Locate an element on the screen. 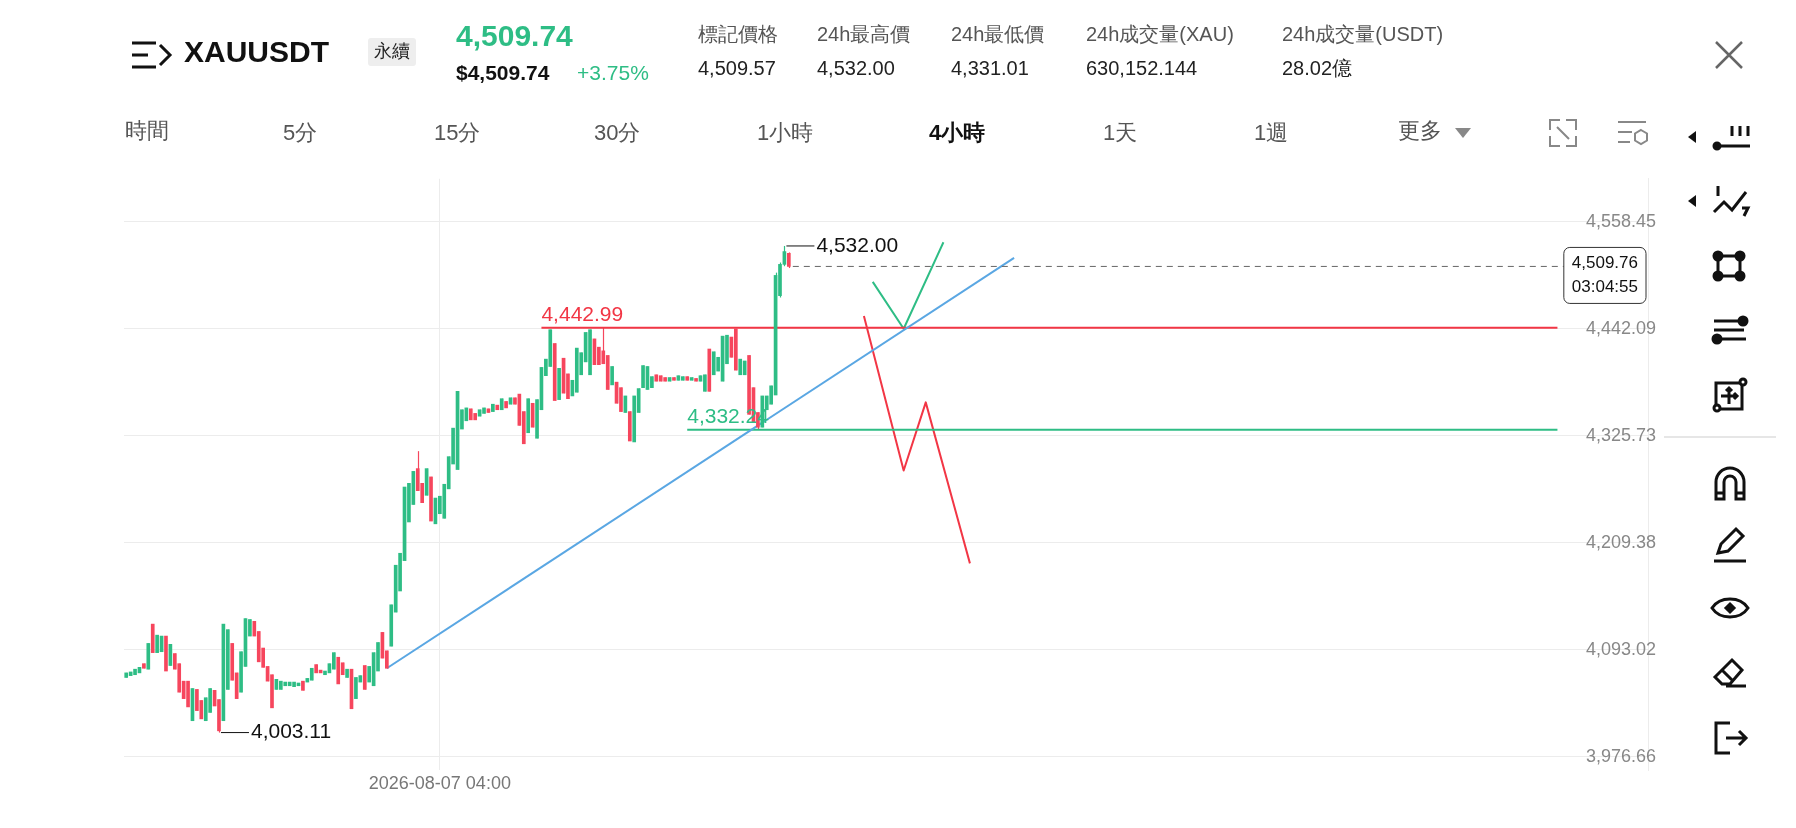 The width and height of the screenshot is (1796, 828). text: 15分 is located at coordinates (457, 133).